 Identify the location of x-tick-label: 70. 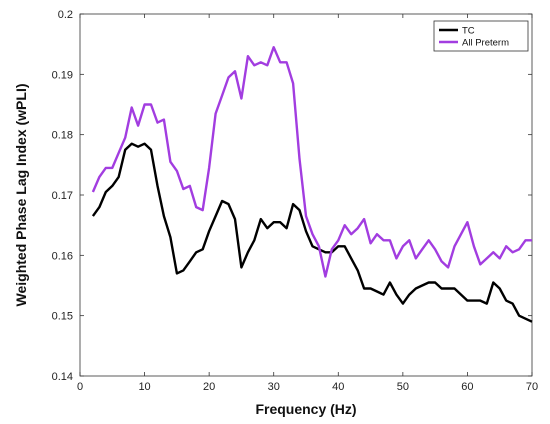
(532, 387).